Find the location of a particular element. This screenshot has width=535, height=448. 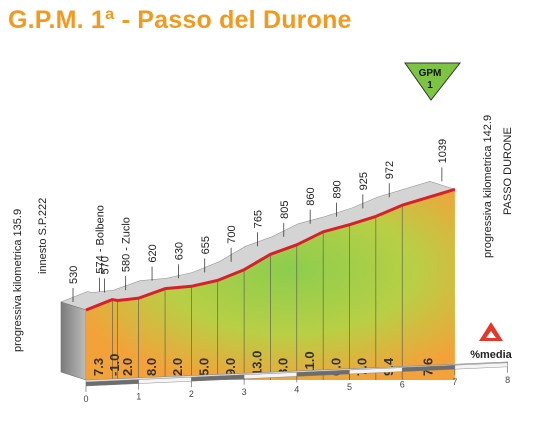

km-tick-label: 7 is located at coordinates (454, 382).